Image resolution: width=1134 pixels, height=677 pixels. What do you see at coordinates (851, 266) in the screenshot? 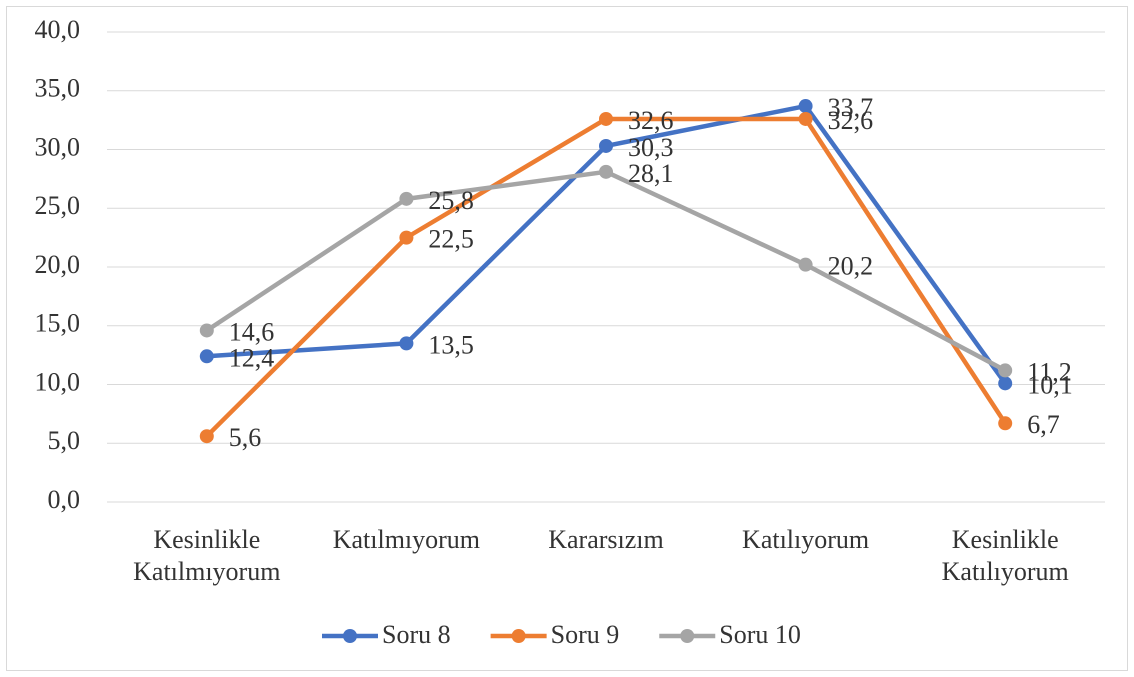
I see `data-label: 20,2` at bounding box center [851, 266].